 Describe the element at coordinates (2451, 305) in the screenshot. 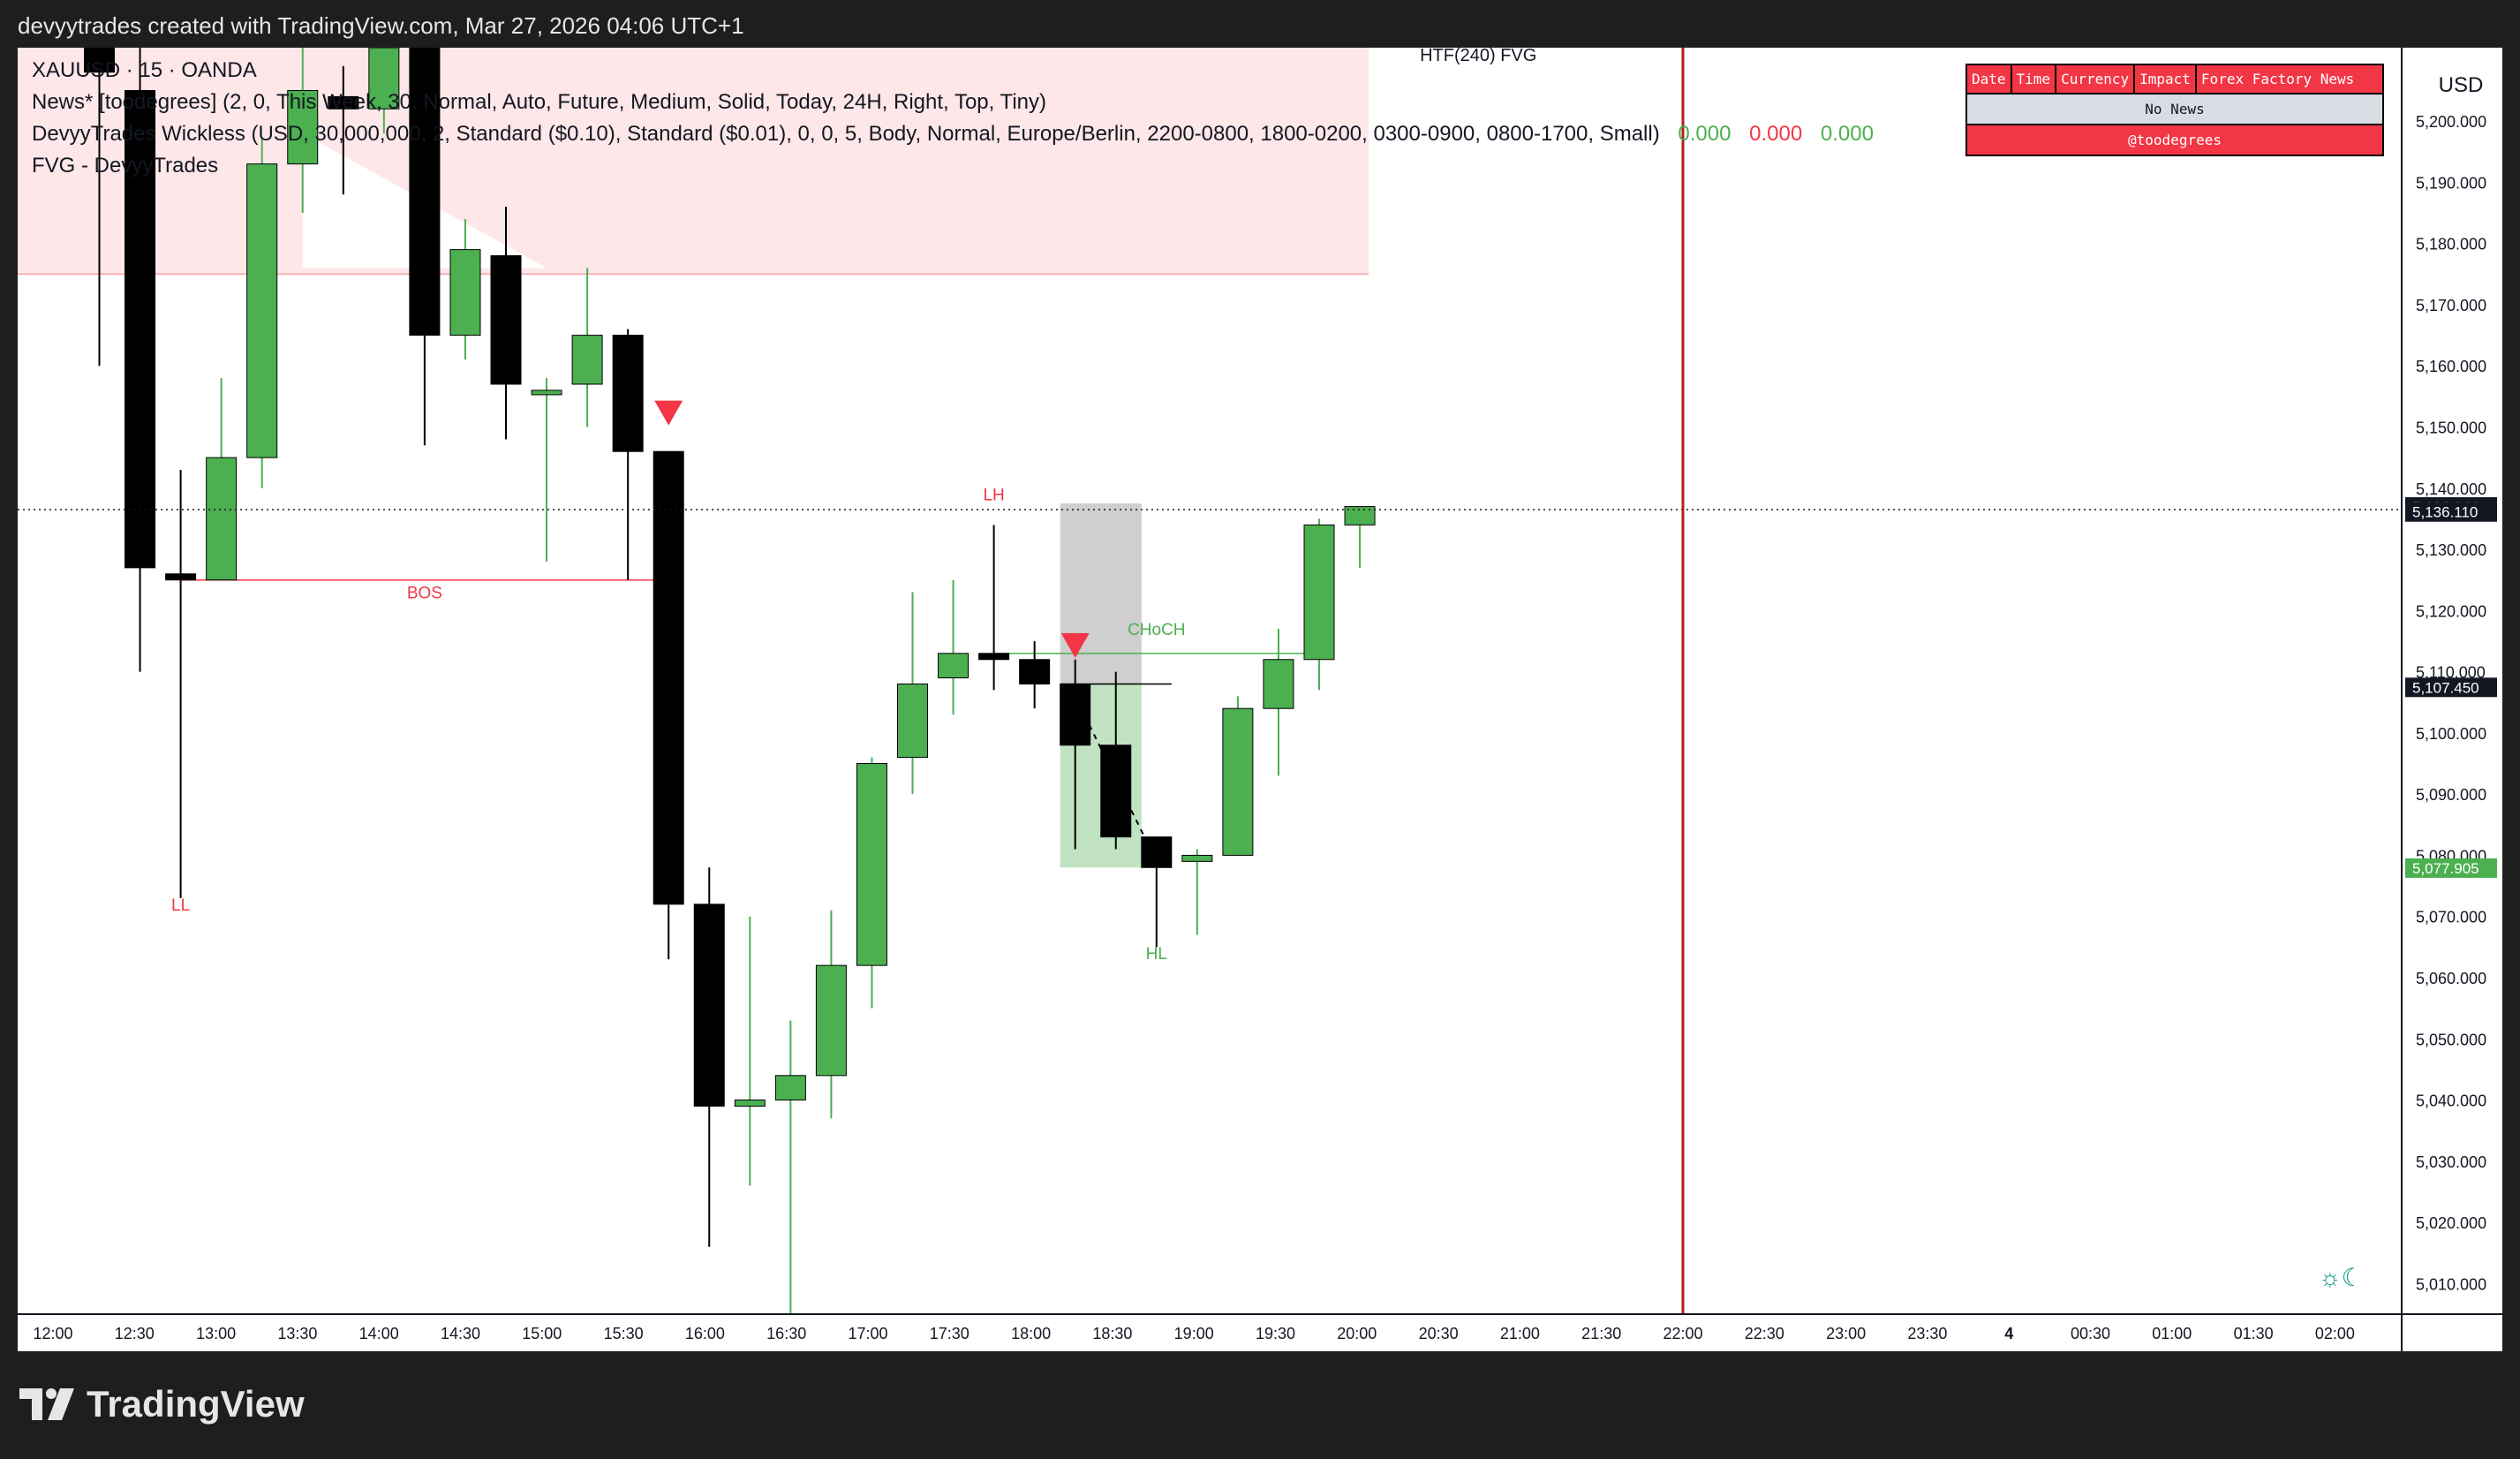

I see `price-tick-label: 5,170.000` at that location.